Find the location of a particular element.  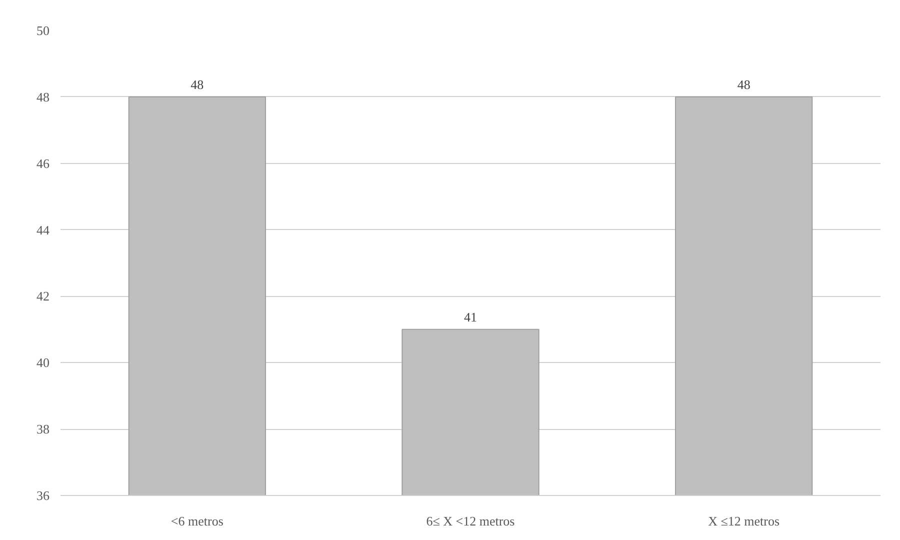

y-tick-label: 42 is located at coordinates (43, 296).